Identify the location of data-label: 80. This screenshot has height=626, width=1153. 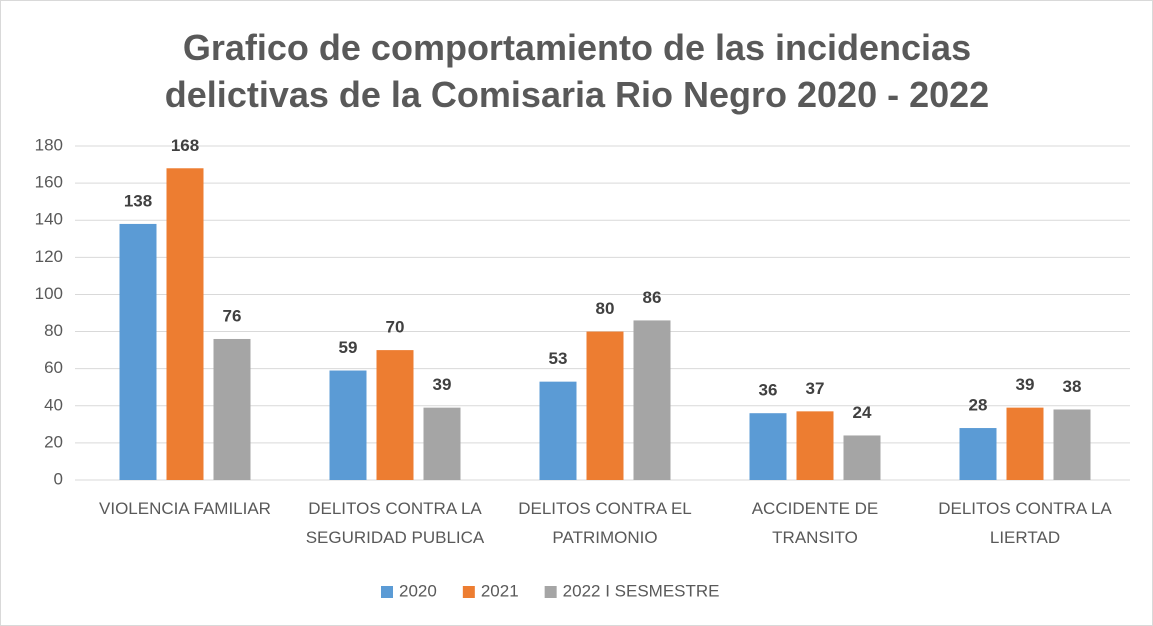
(605, 308).